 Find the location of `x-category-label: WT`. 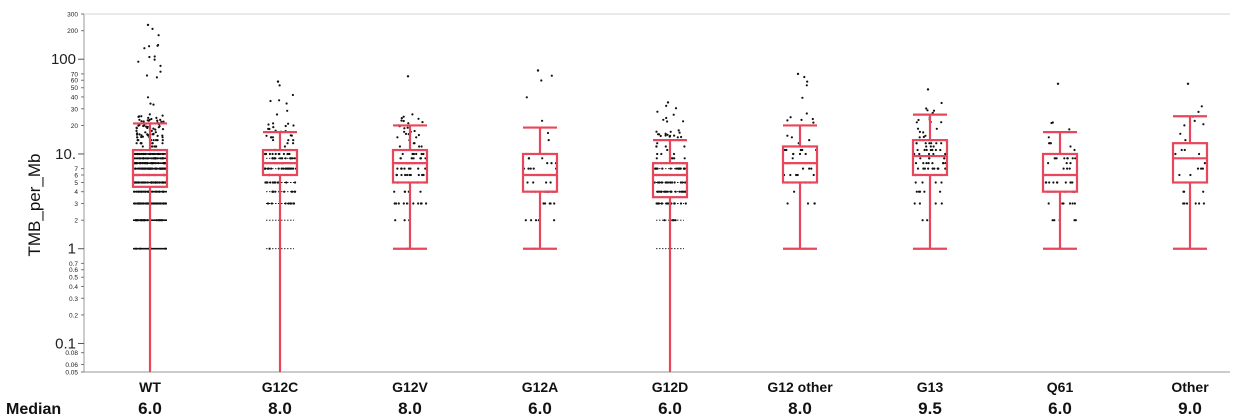

x-category-label: WT is located at coordinates (150, 387).